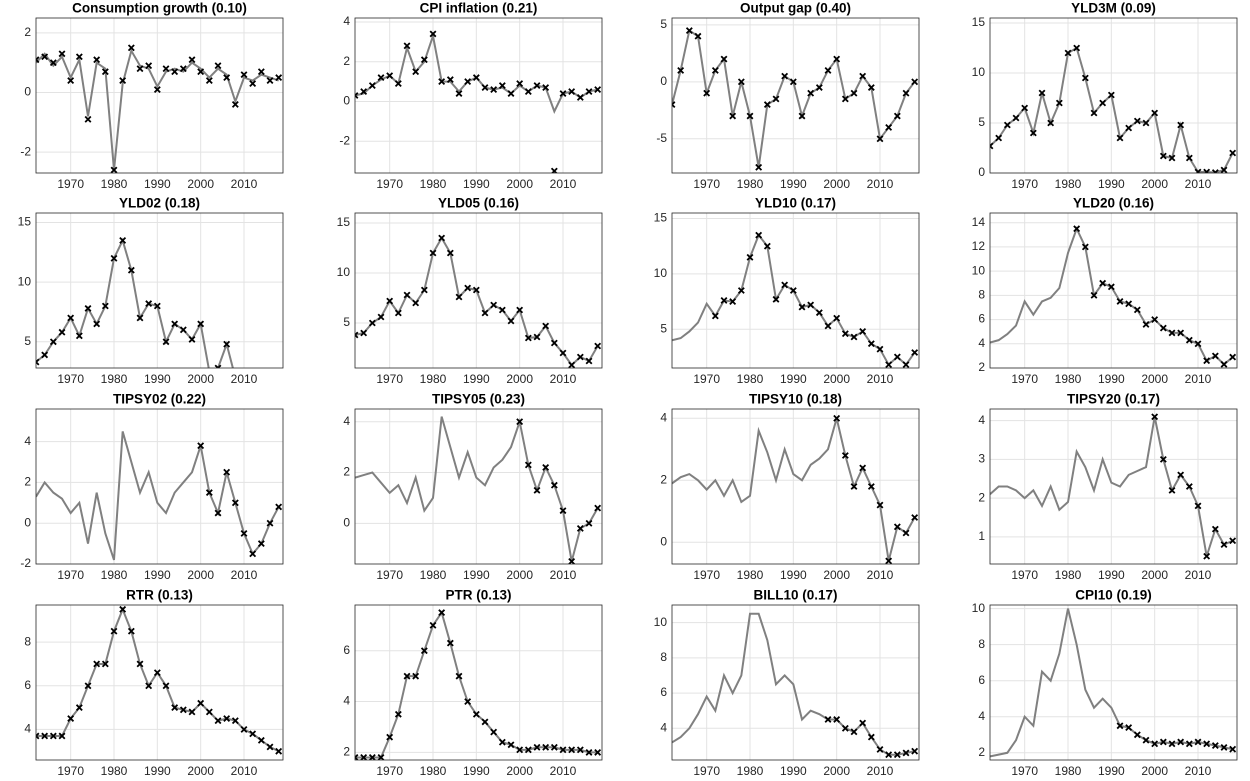  Describe the element at coordinates (981, 319) in the screenshot. I see `y-tick-label: 6` at that location.